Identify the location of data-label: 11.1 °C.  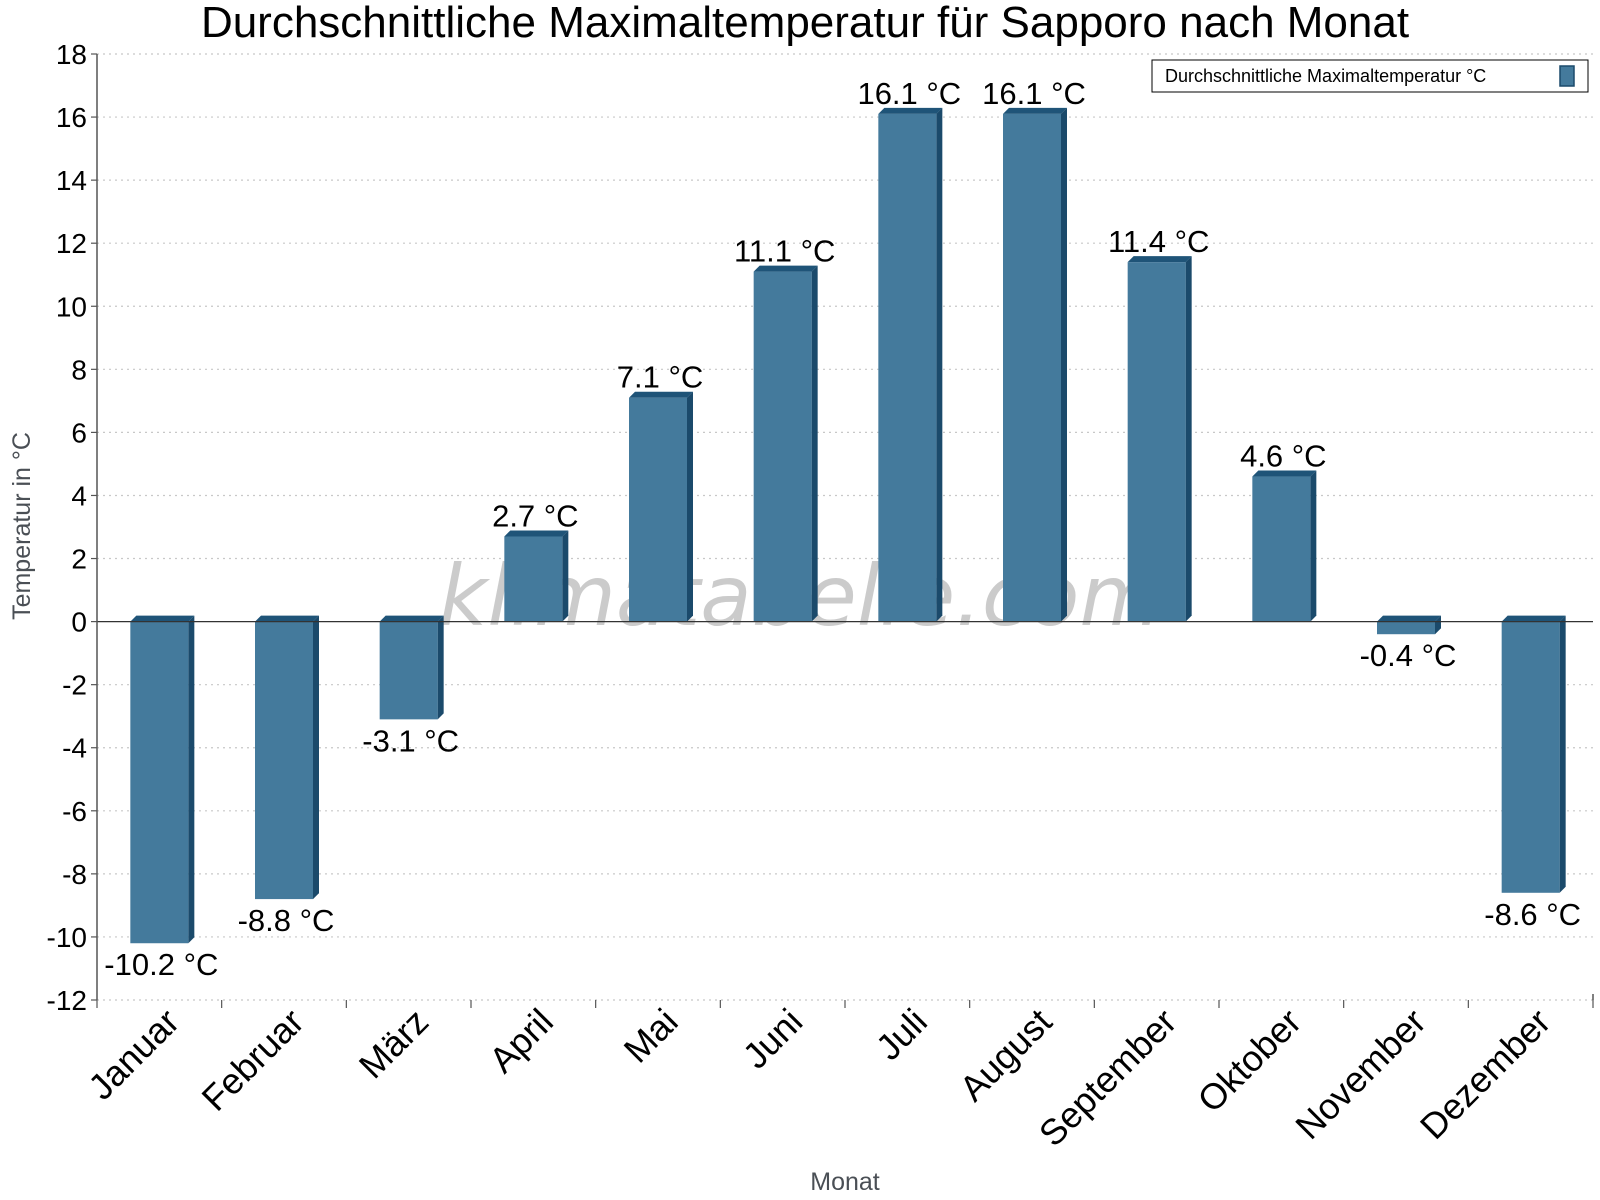
(784, 251).